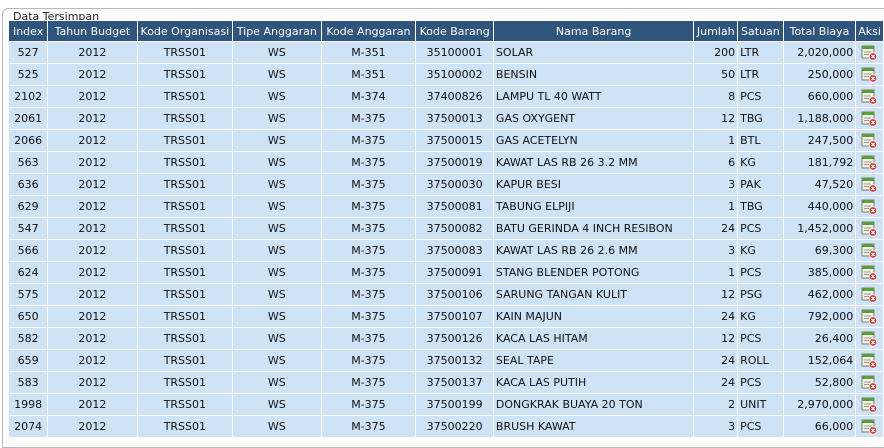  Describe the element at coordinates (869, 31) in the screenshot. I see `header-aksi: Aksi` at that location.